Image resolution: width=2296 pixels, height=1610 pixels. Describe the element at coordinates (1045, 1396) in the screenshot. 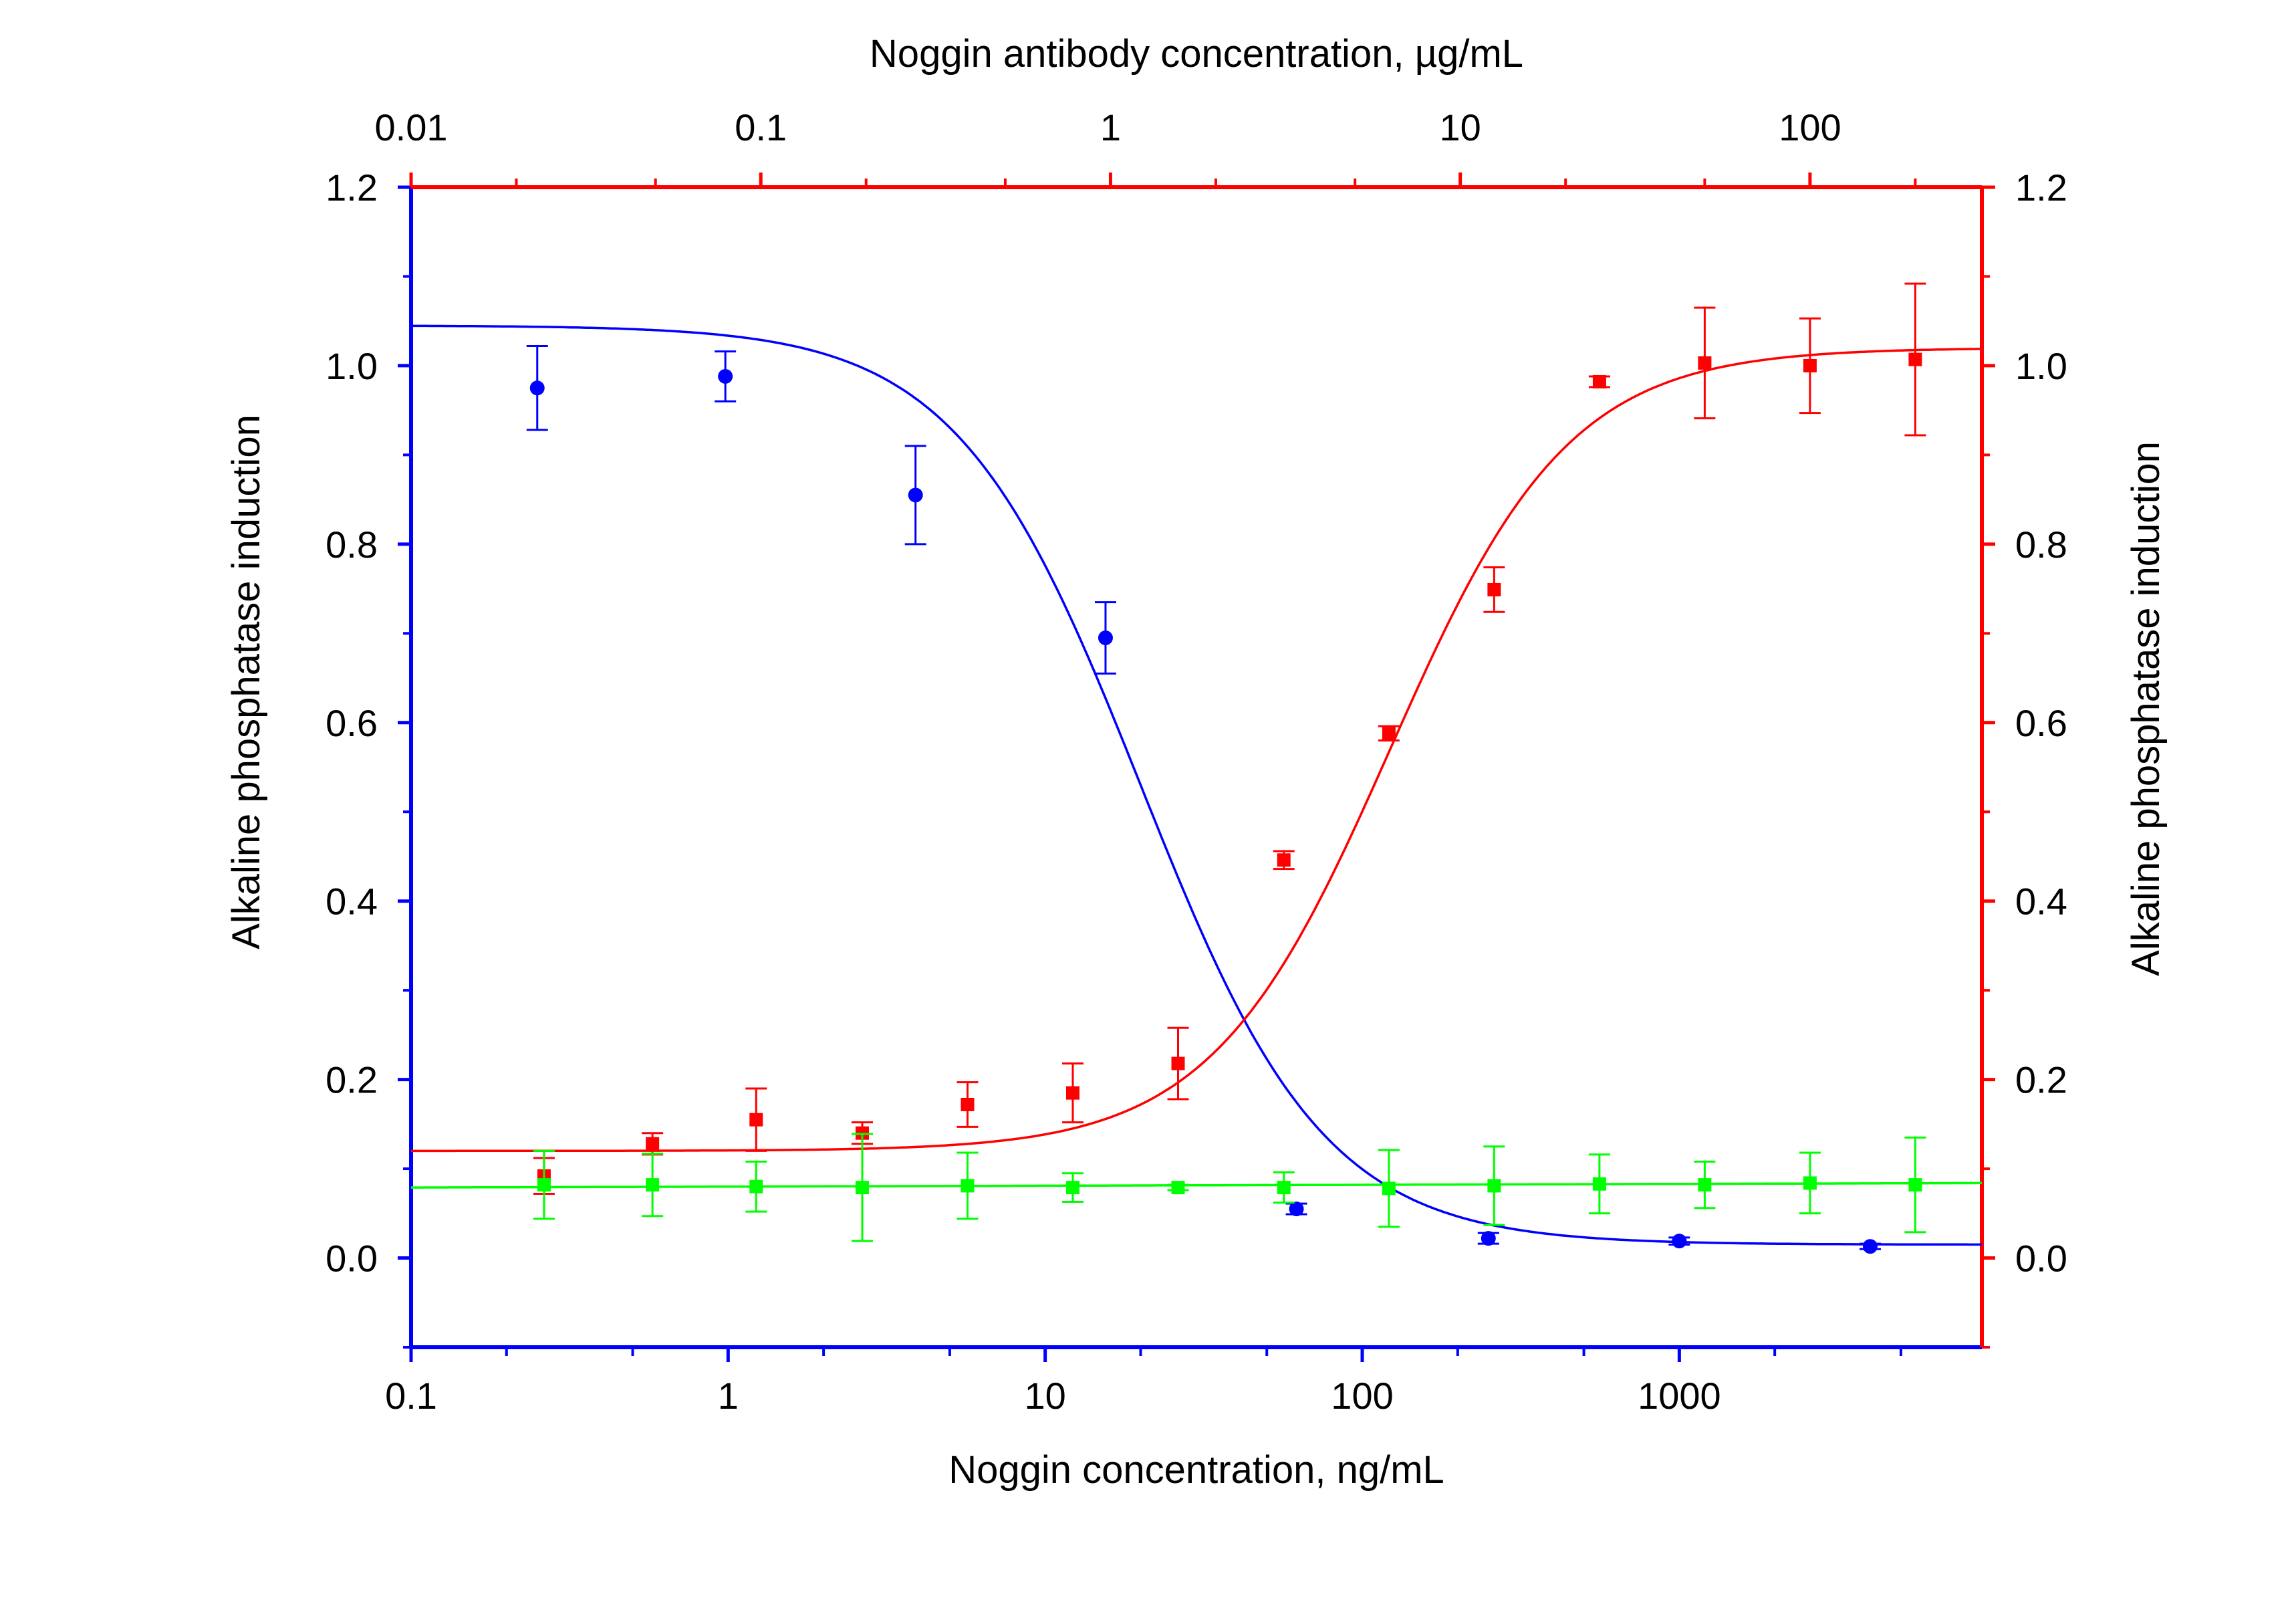

I see `x-bottom-tick-label: 10` at that location.